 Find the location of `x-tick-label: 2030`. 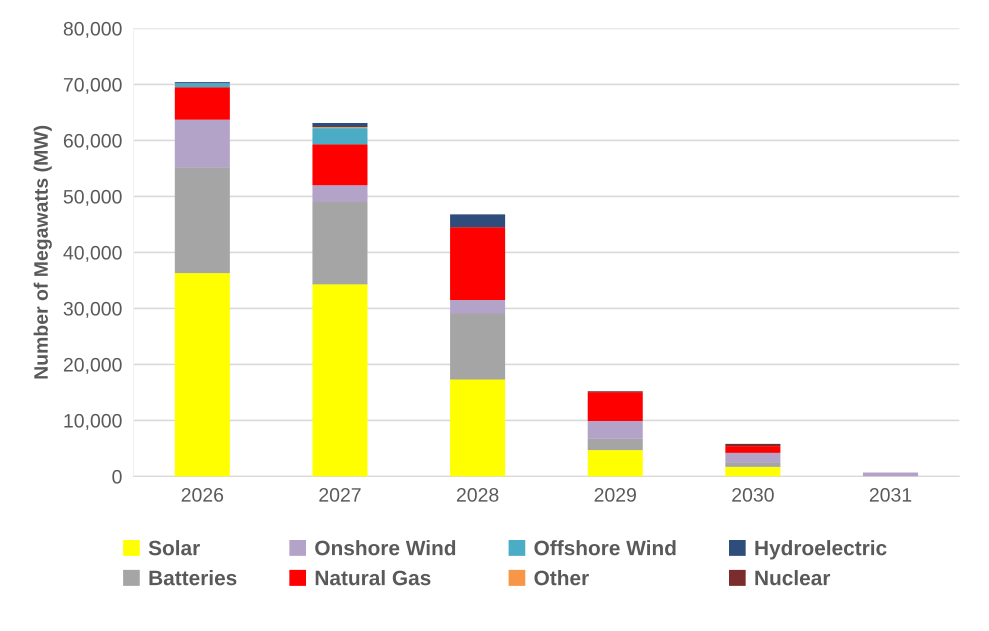

x-tick-label: 2030 is located at coordinates (753, 495).